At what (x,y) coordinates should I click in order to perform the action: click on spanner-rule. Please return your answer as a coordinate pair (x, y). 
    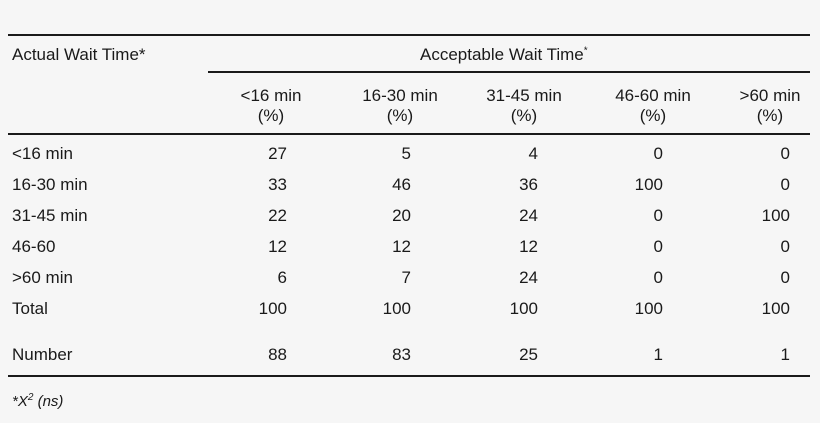
    Looking at the image, I should click on (509, 72).